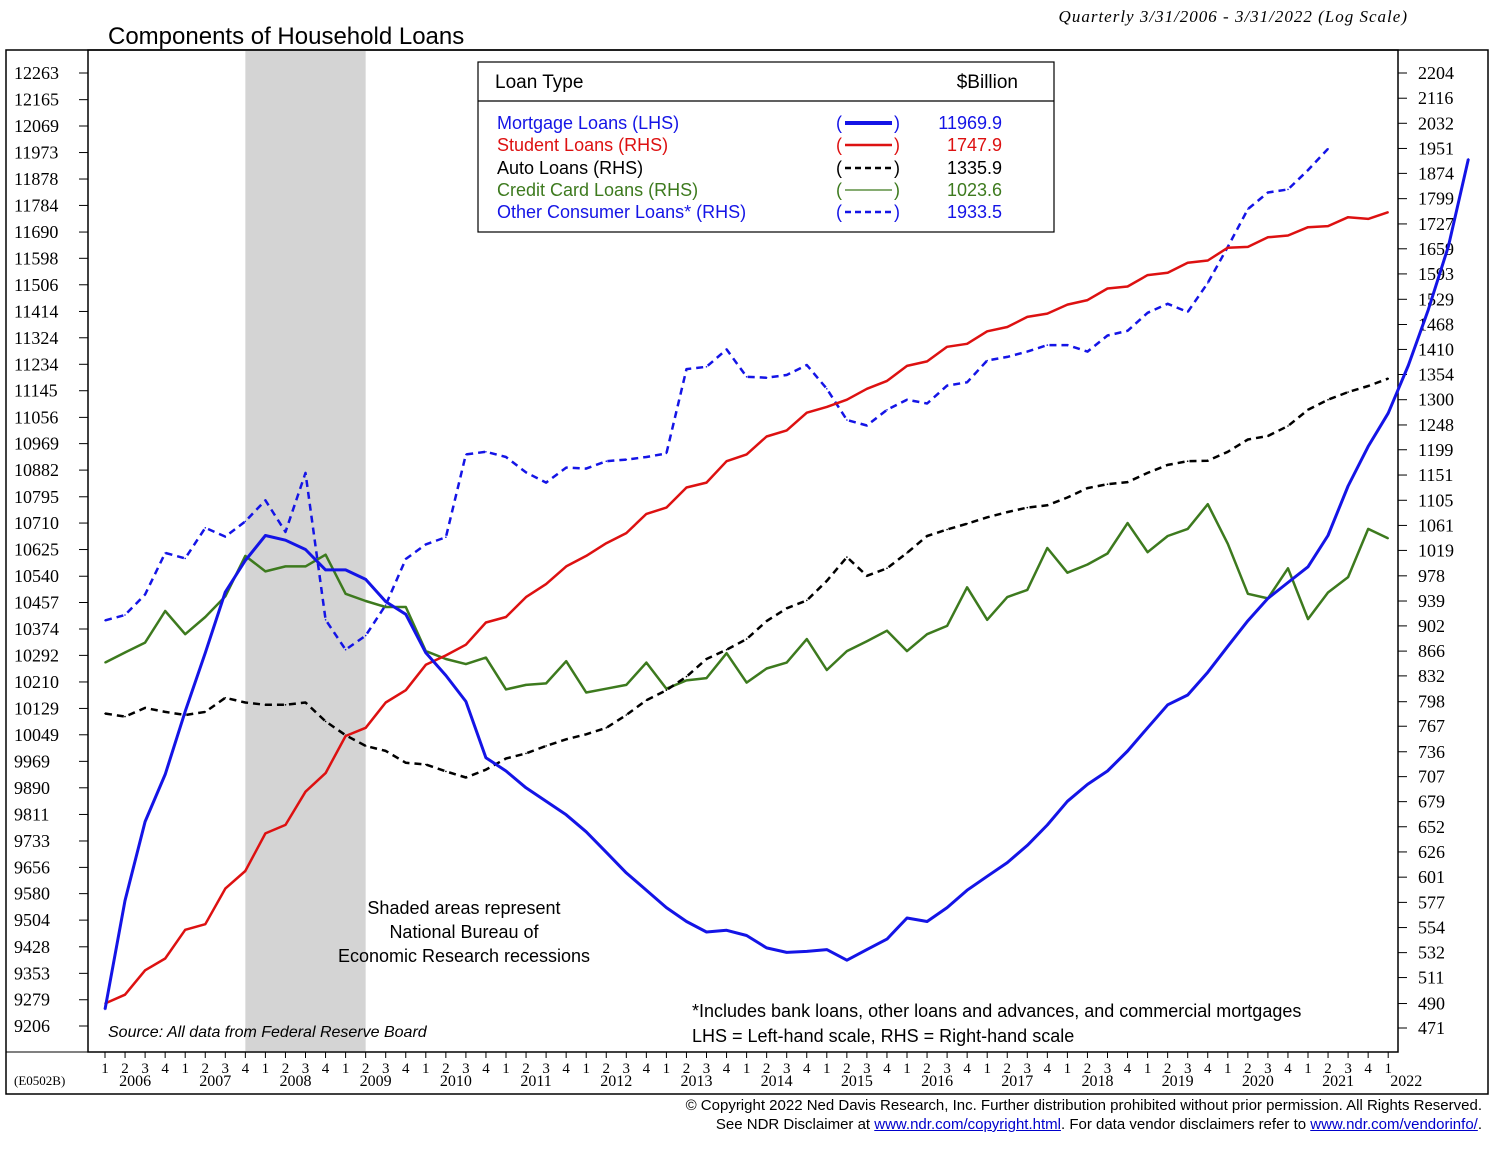 This screenshot has height=1150, width=1494. I want to click on year-label: 2016, so click(937, 1081).